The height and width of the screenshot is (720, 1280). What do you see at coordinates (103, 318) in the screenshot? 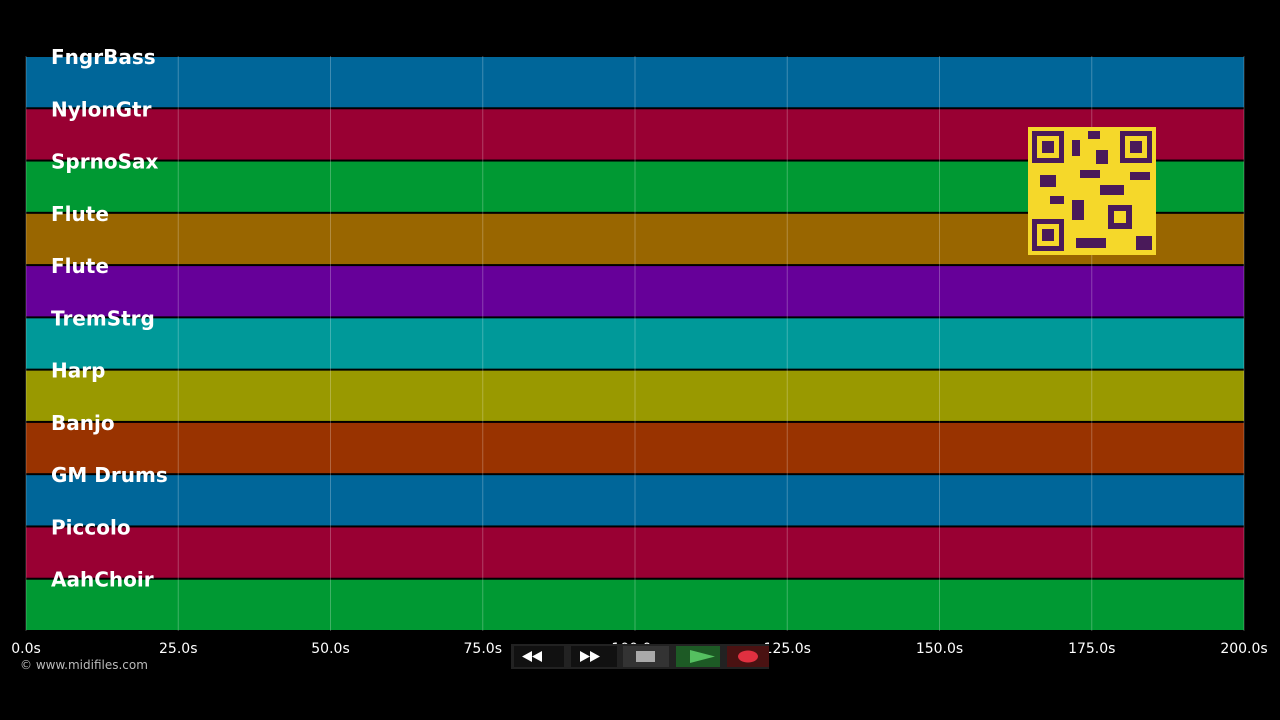
I see `track-label: TremStrg` at bounding box center [103, 318].